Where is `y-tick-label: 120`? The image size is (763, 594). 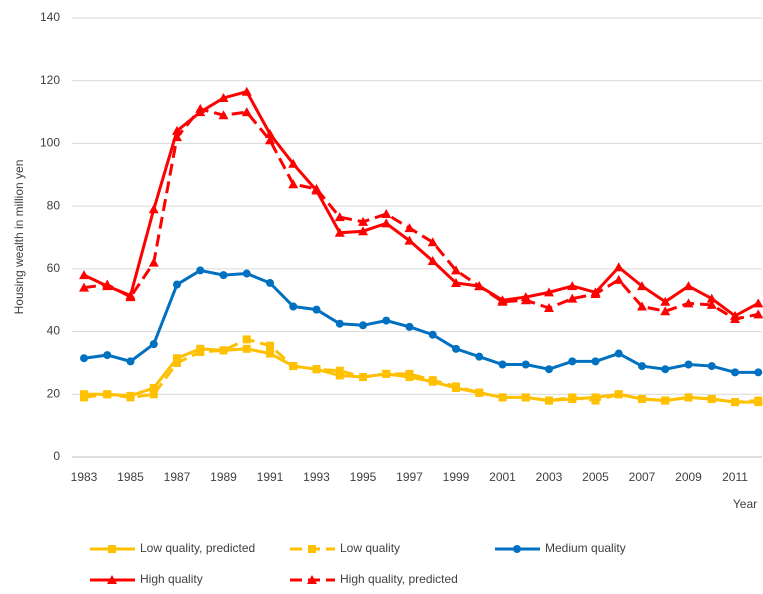 y-tick-label: 120 is located at coordinates (50, 80).